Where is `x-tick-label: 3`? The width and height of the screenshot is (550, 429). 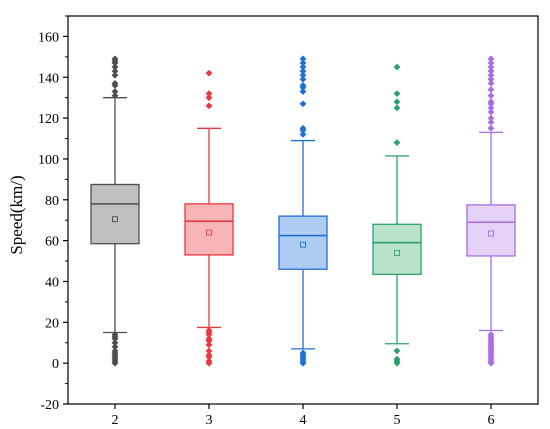
x-tick-label: 3 is located at coordinates (209, 420).